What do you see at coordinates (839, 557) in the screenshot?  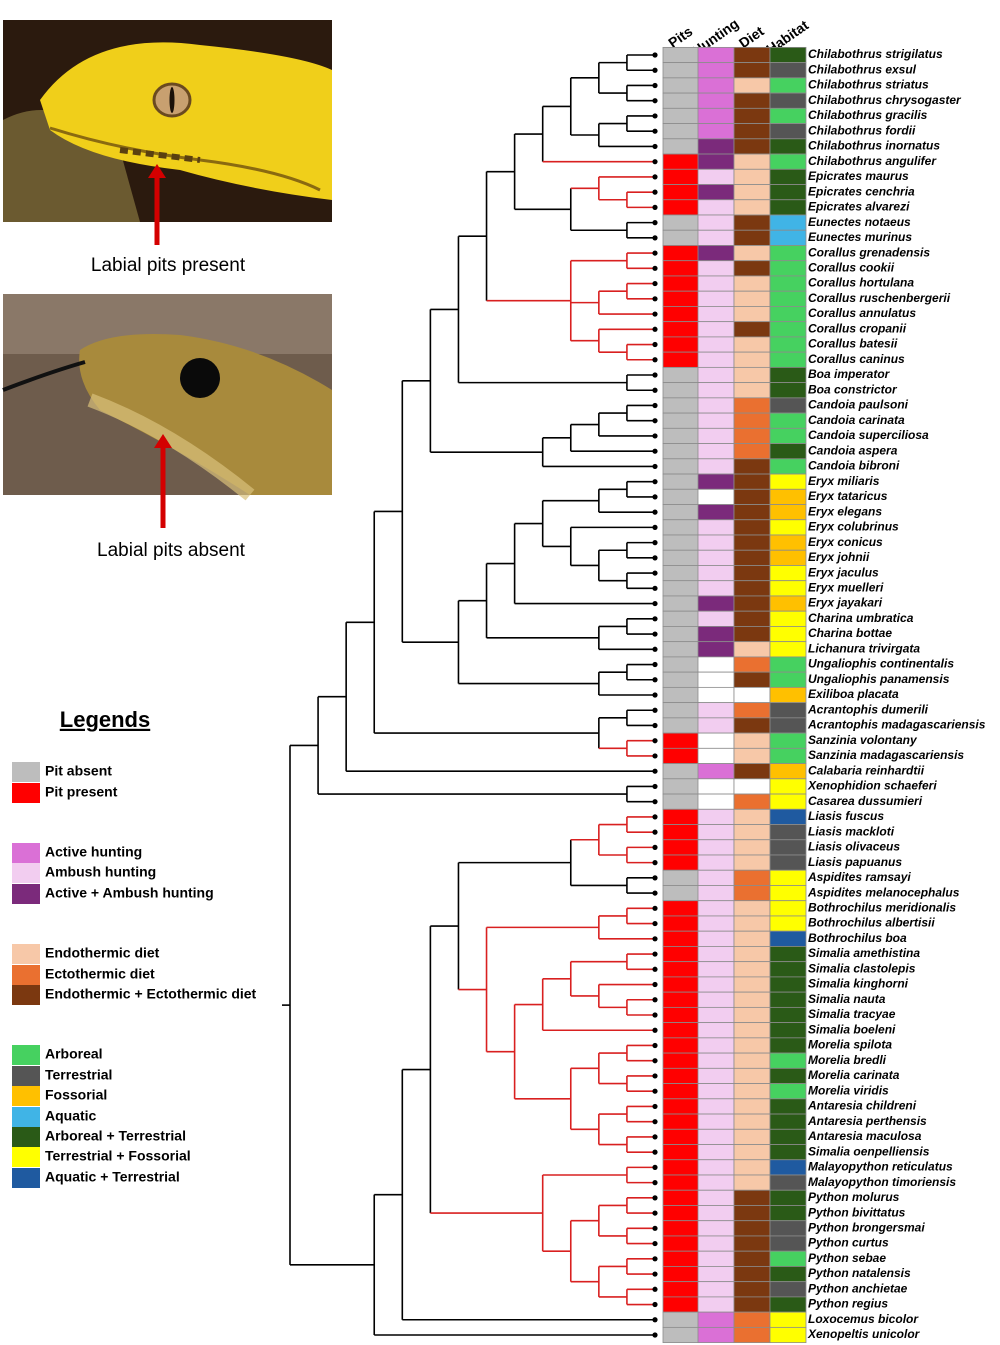 I see `species-name: Eryx johnii` at bounding box center [839, 557].